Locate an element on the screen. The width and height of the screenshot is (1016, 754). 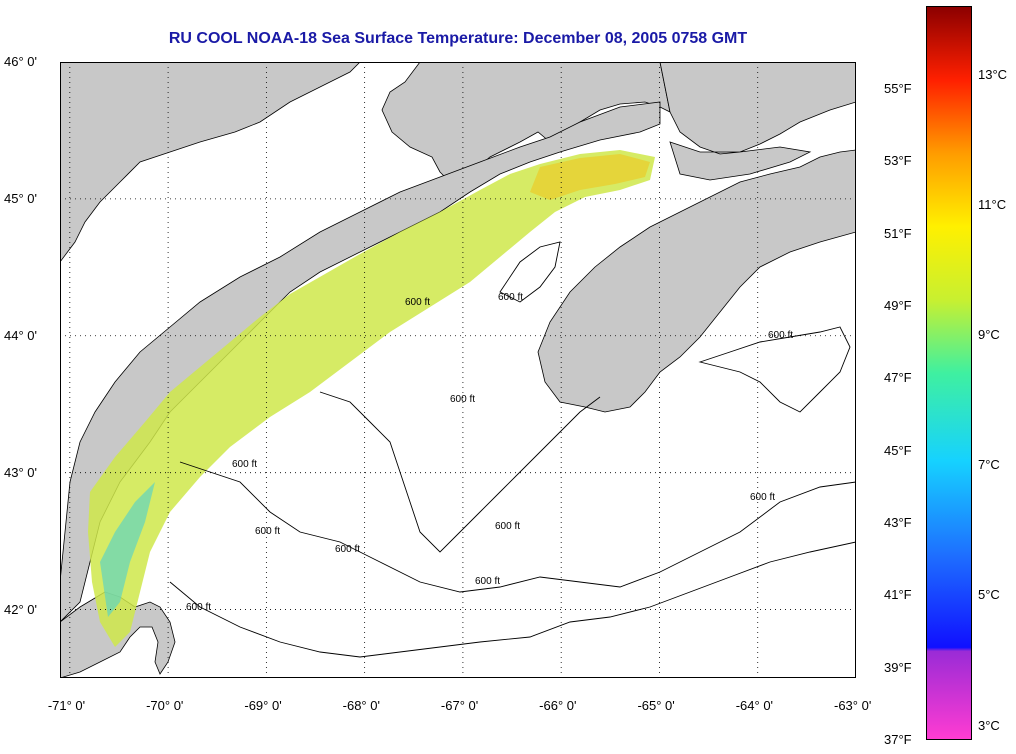
longitude-label: -64° 0' is located at coordinates (754, 705).